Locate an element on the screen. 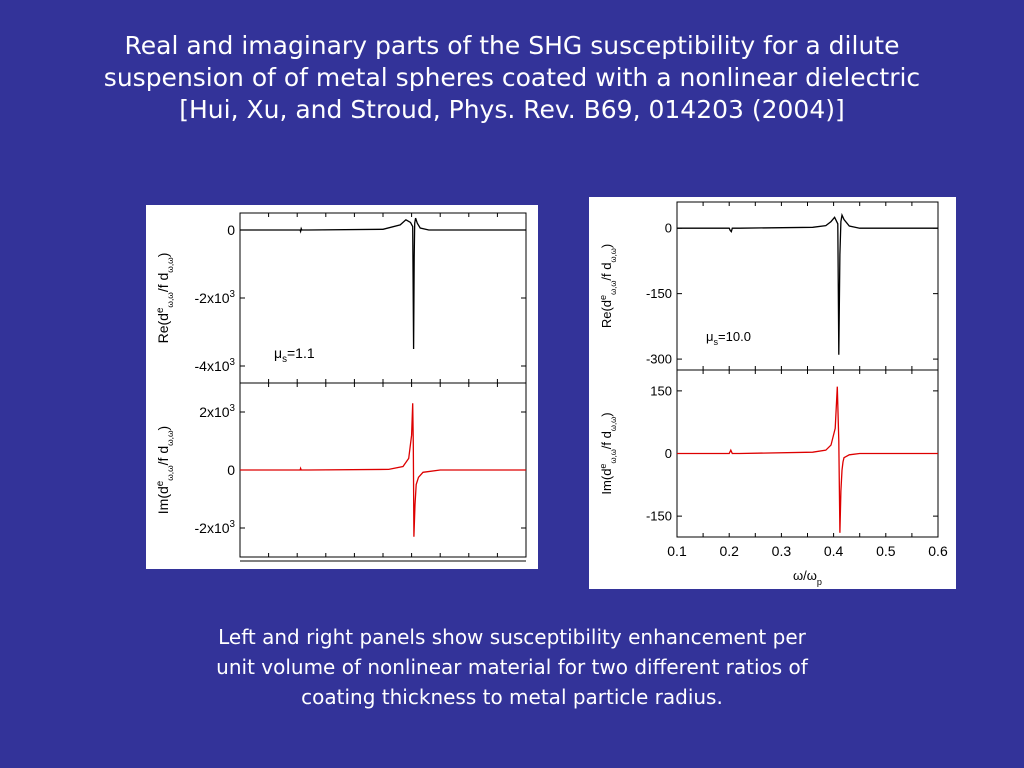 This screenshot has width=1024, height=768. left-subplot-1-ytick-label-2: -2x10³ is located at coordinates (215, 527).